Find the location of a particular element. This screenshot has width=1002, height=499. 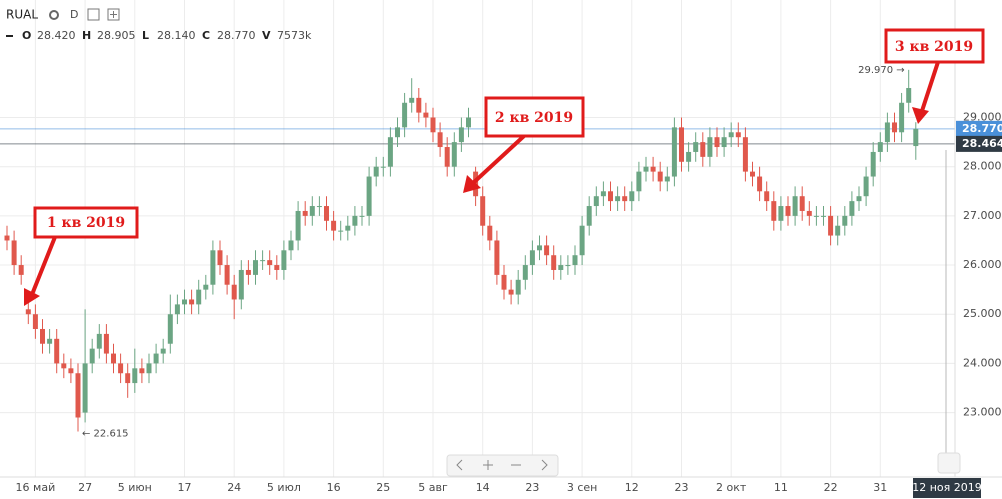

zoom-in is located at coordinates (488, 465).